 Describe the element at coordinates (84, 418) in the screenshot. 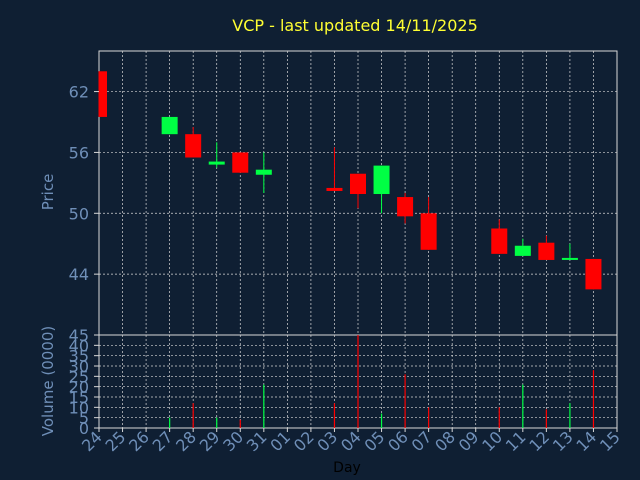

I see `volume-tick-label: 5` at that location.